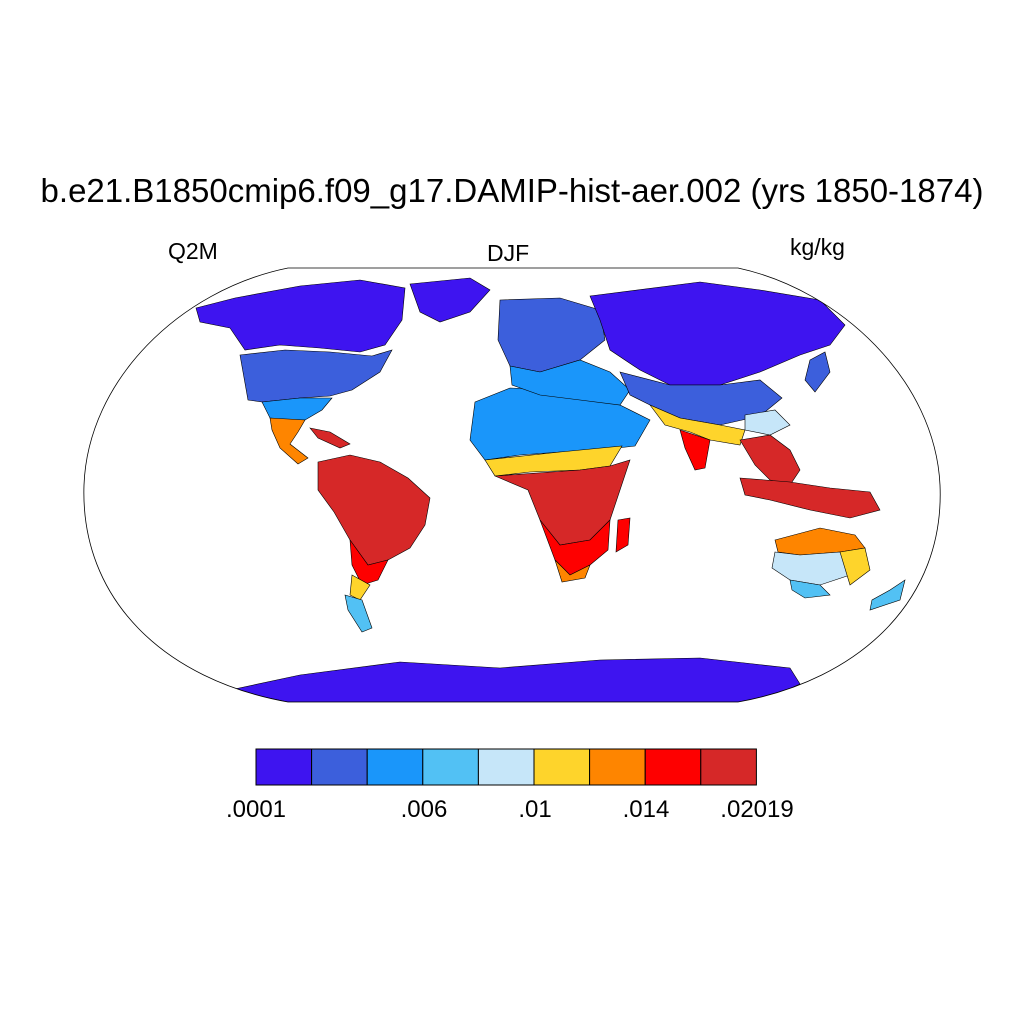  Describe the element at coordinates (695, 450) in the screenshot. I see `india-region` at that location.